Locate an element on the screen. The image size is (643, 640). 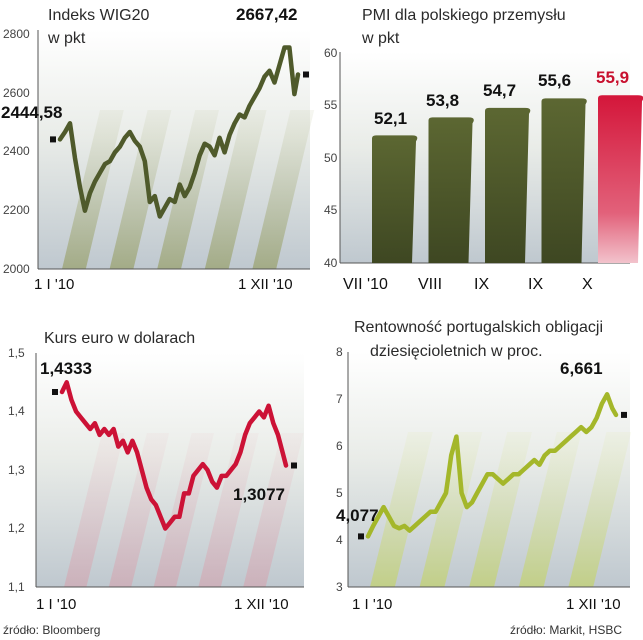
y-tick-label: 1,4 is located at coordinates (16, 411).